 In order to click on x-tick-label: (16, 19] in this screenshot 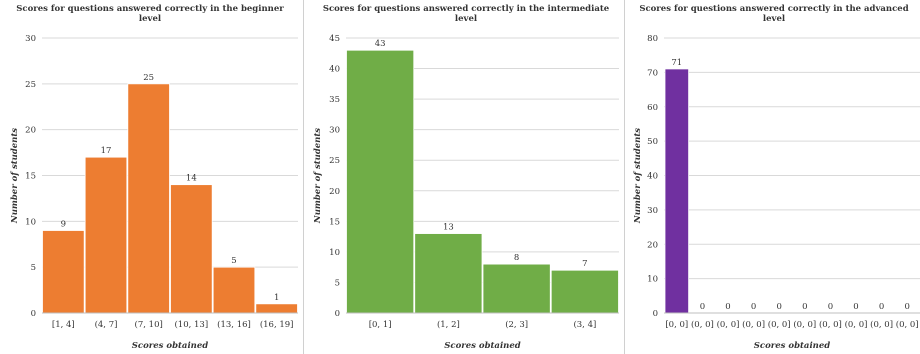, I will do `click(277, 324)`.